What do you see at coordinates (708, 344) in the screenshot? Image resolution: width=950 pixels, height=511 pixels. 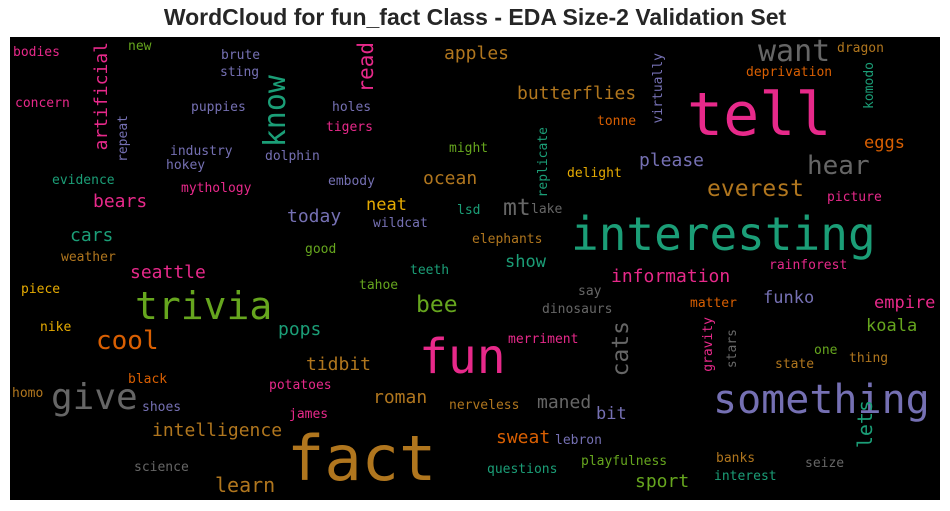 I see `word: gravity` at bounding box center [708, 344].